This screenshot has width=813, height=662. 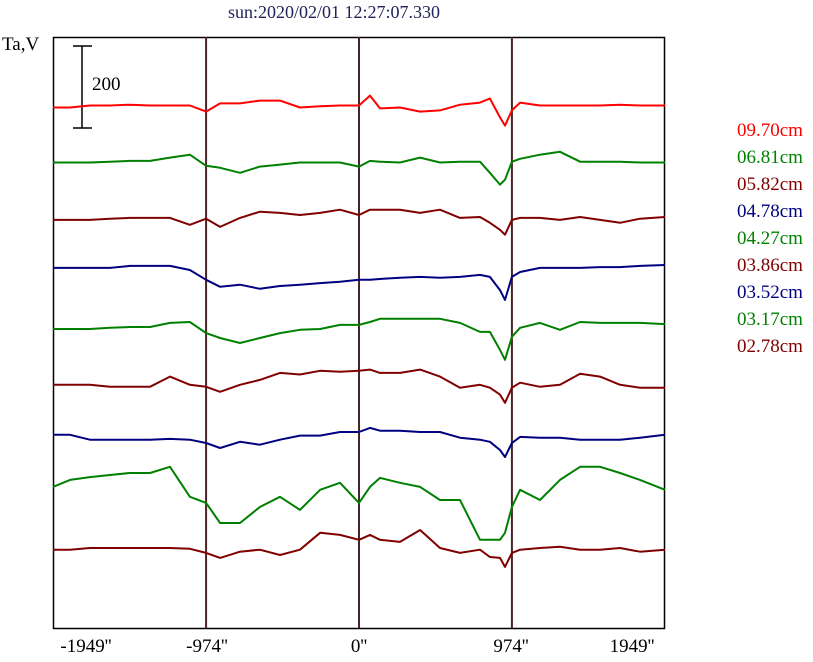 I want to click on y-axis-label: Ta,V, so click(x=21, y=44).